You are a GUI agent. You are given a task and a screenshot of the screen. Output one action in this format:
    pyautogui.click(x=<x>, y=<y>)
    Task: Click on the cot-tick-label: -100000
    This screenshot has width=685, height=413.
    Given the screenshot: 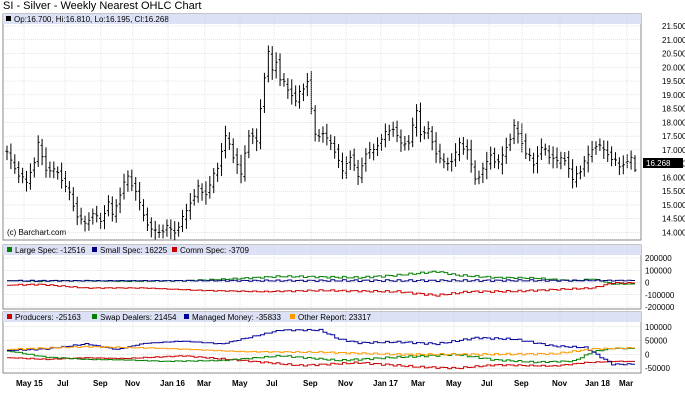 What is the action you would take?
    pyautogui.click(x=660, y=295)
    